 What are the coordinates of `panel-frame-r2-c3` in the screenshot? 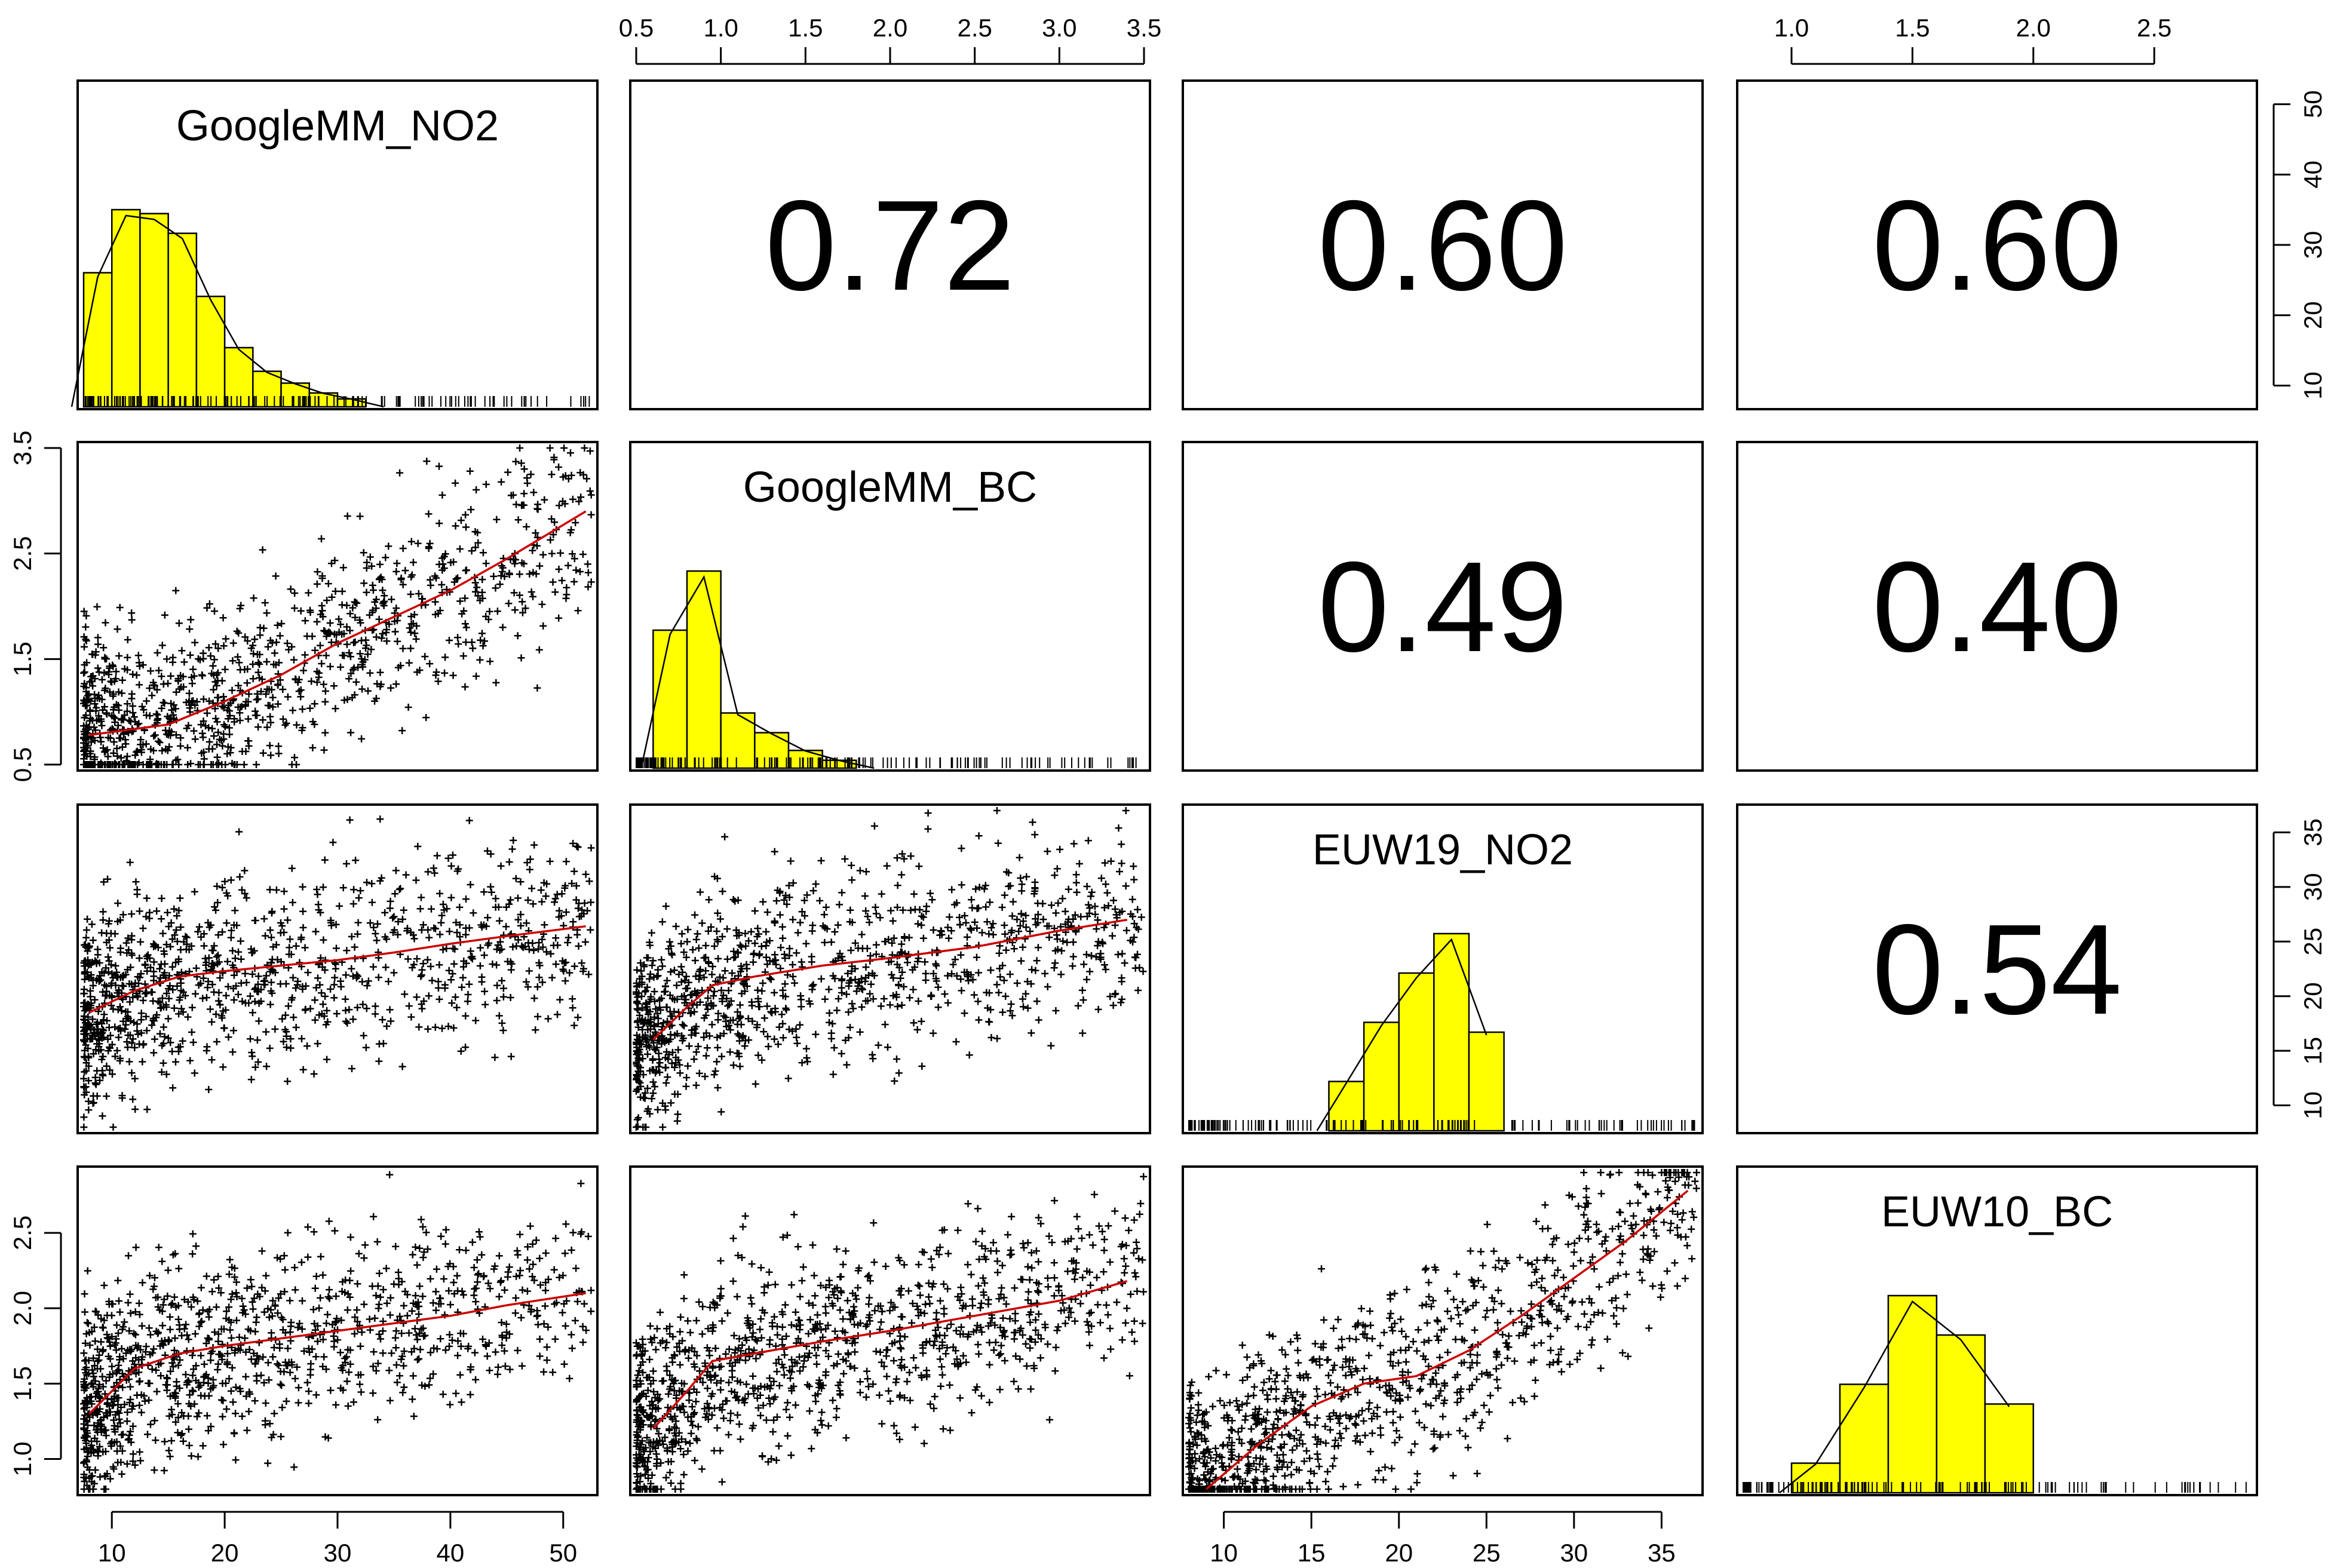 It's located at (1997, 969).